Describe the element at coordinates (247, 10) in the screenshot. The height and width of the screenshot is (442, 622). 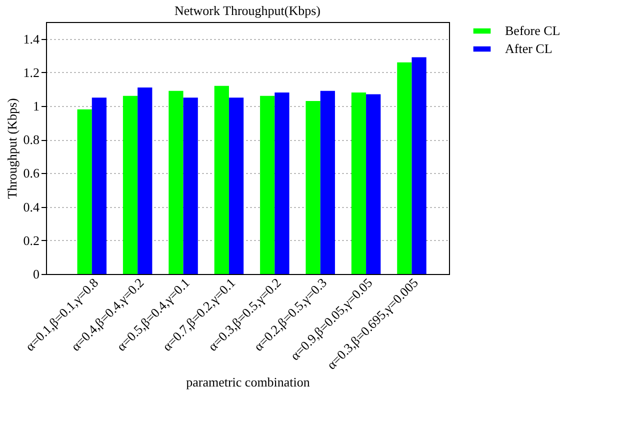
I see `chart-title: Network Throughput(Kbps)` at that location.